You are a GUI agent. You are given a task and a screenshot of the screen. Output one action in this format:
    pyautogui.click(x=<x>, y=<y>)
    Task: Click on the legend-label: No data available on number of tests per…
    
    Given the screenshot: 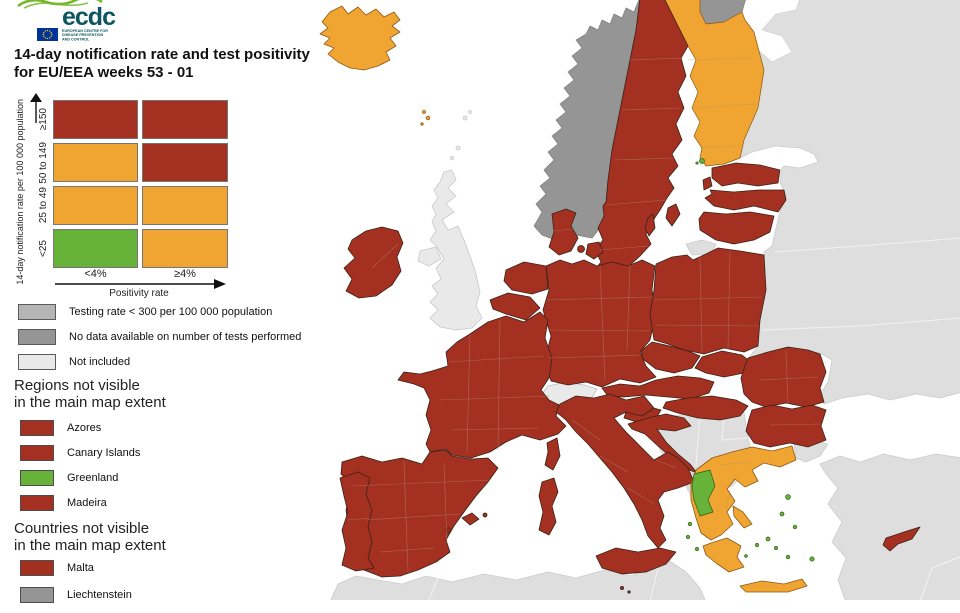 What is the action you would take?
    pyautogui.click(x=185, y=336)
    